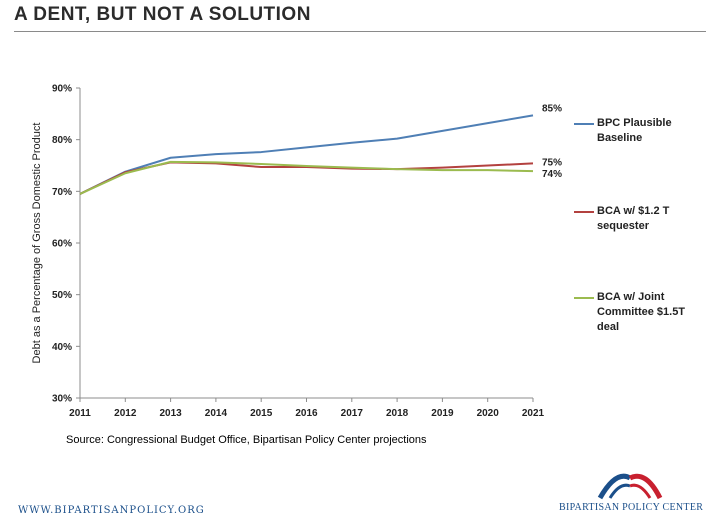 The height and width of the screenshot is (526, 724). Describe the element at coordinates (125, 413) in the screenshot. I see `x-tick-label: 2012` at that location.